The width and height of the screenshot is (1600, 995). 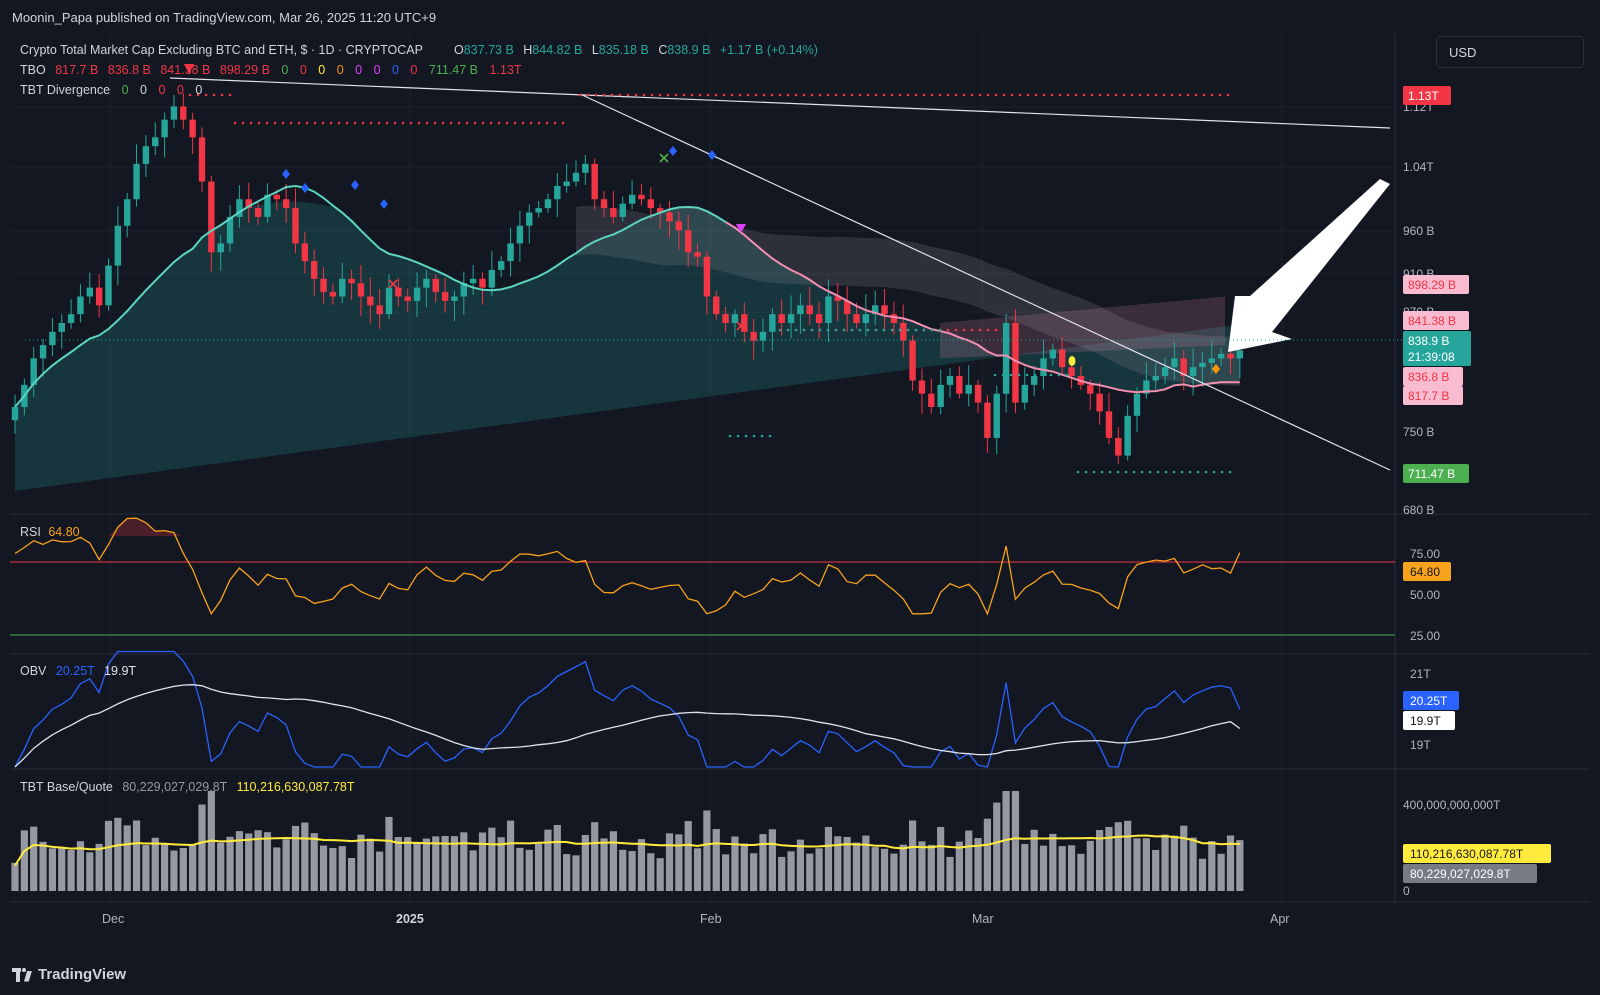 I want to click on currency-button: USD, so click(x=1510, y=52).